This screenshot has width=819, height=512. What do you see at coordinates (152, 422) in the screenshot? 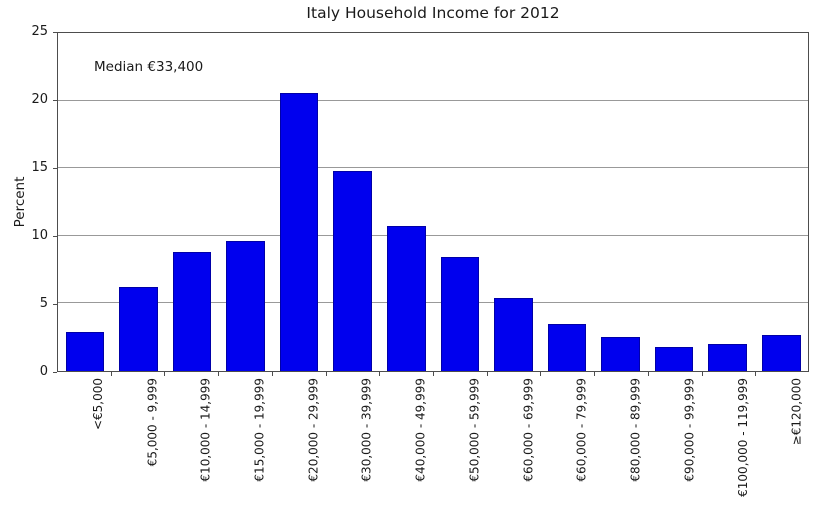
I see `x-tick-label-2: €5,000 - 9,999` at bounding box center [152, 422].